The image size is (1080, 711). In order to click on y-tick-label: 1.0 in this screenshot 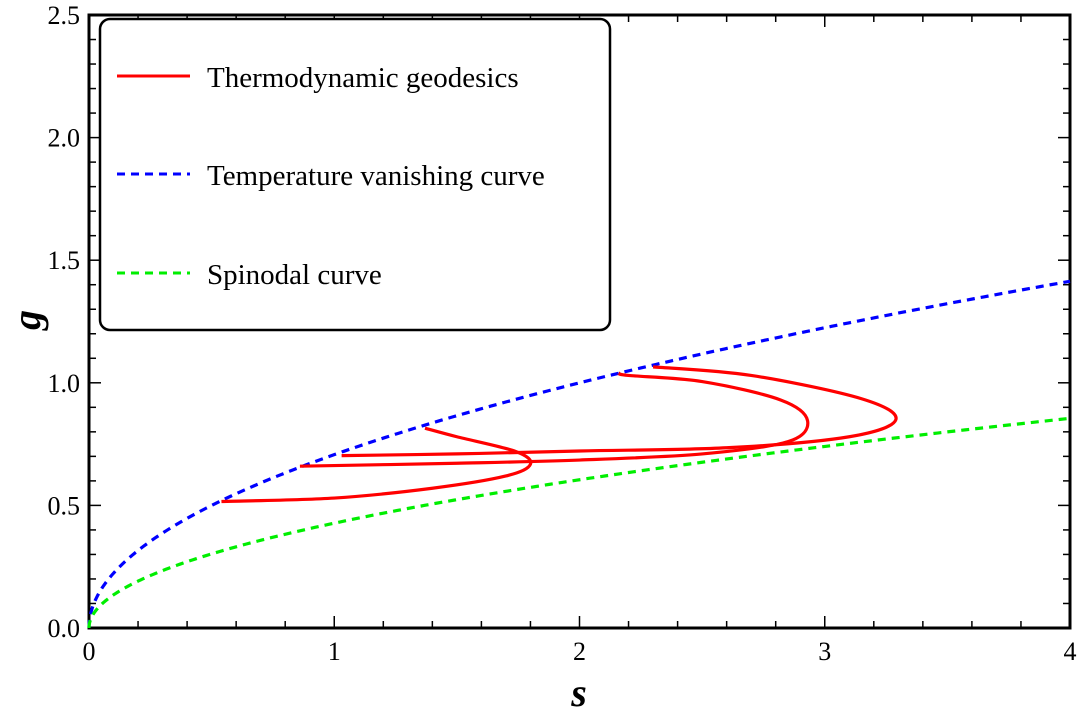, I will do `click(64, 383)`.